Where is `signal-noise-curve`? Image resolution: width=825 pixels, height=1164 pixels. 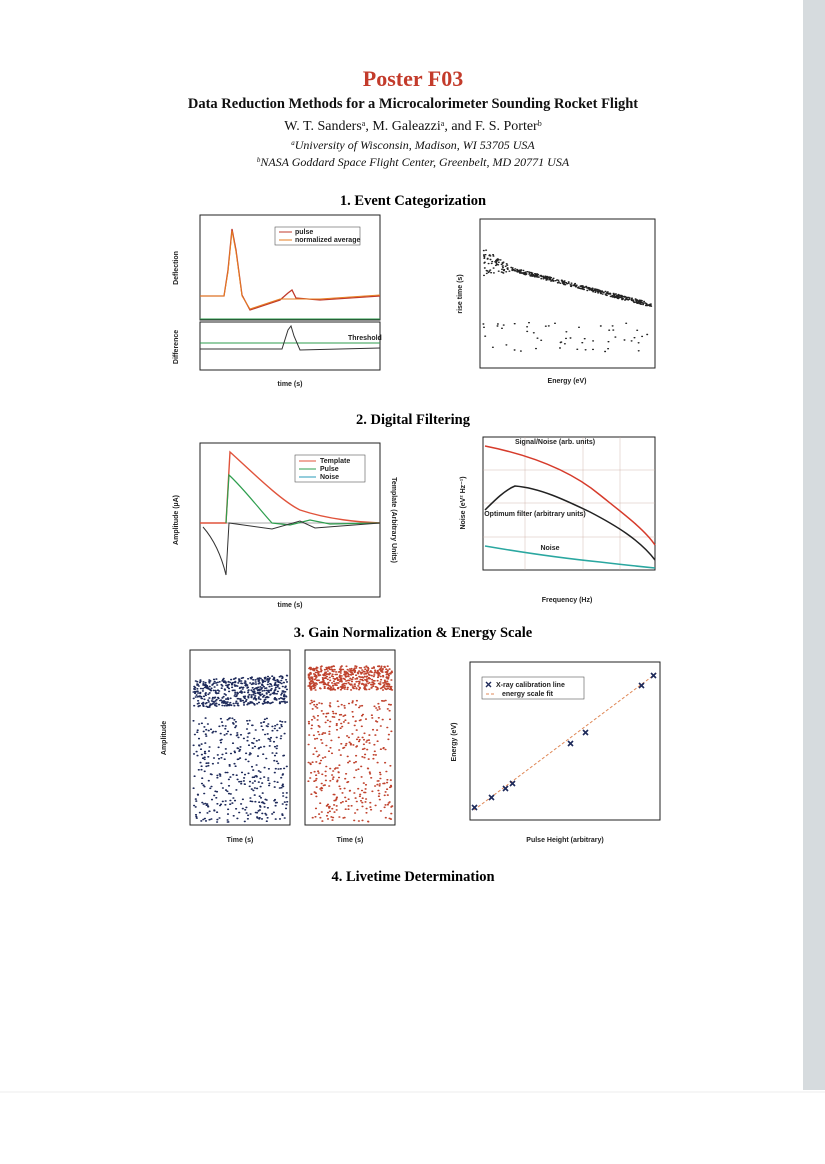 signal-noise-curve is located at coordinates (570, 495).